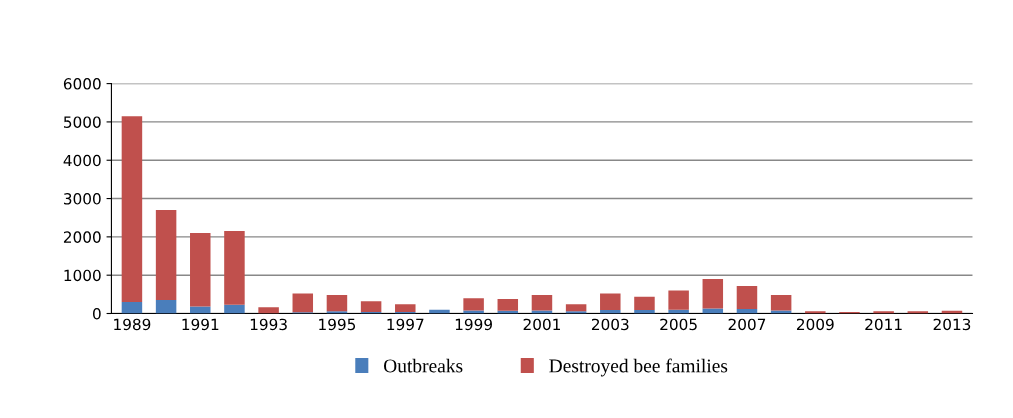  Describe the element at coordinates (610, 324) in the screenshot. I see `x-tick-label: 2003` at that location.